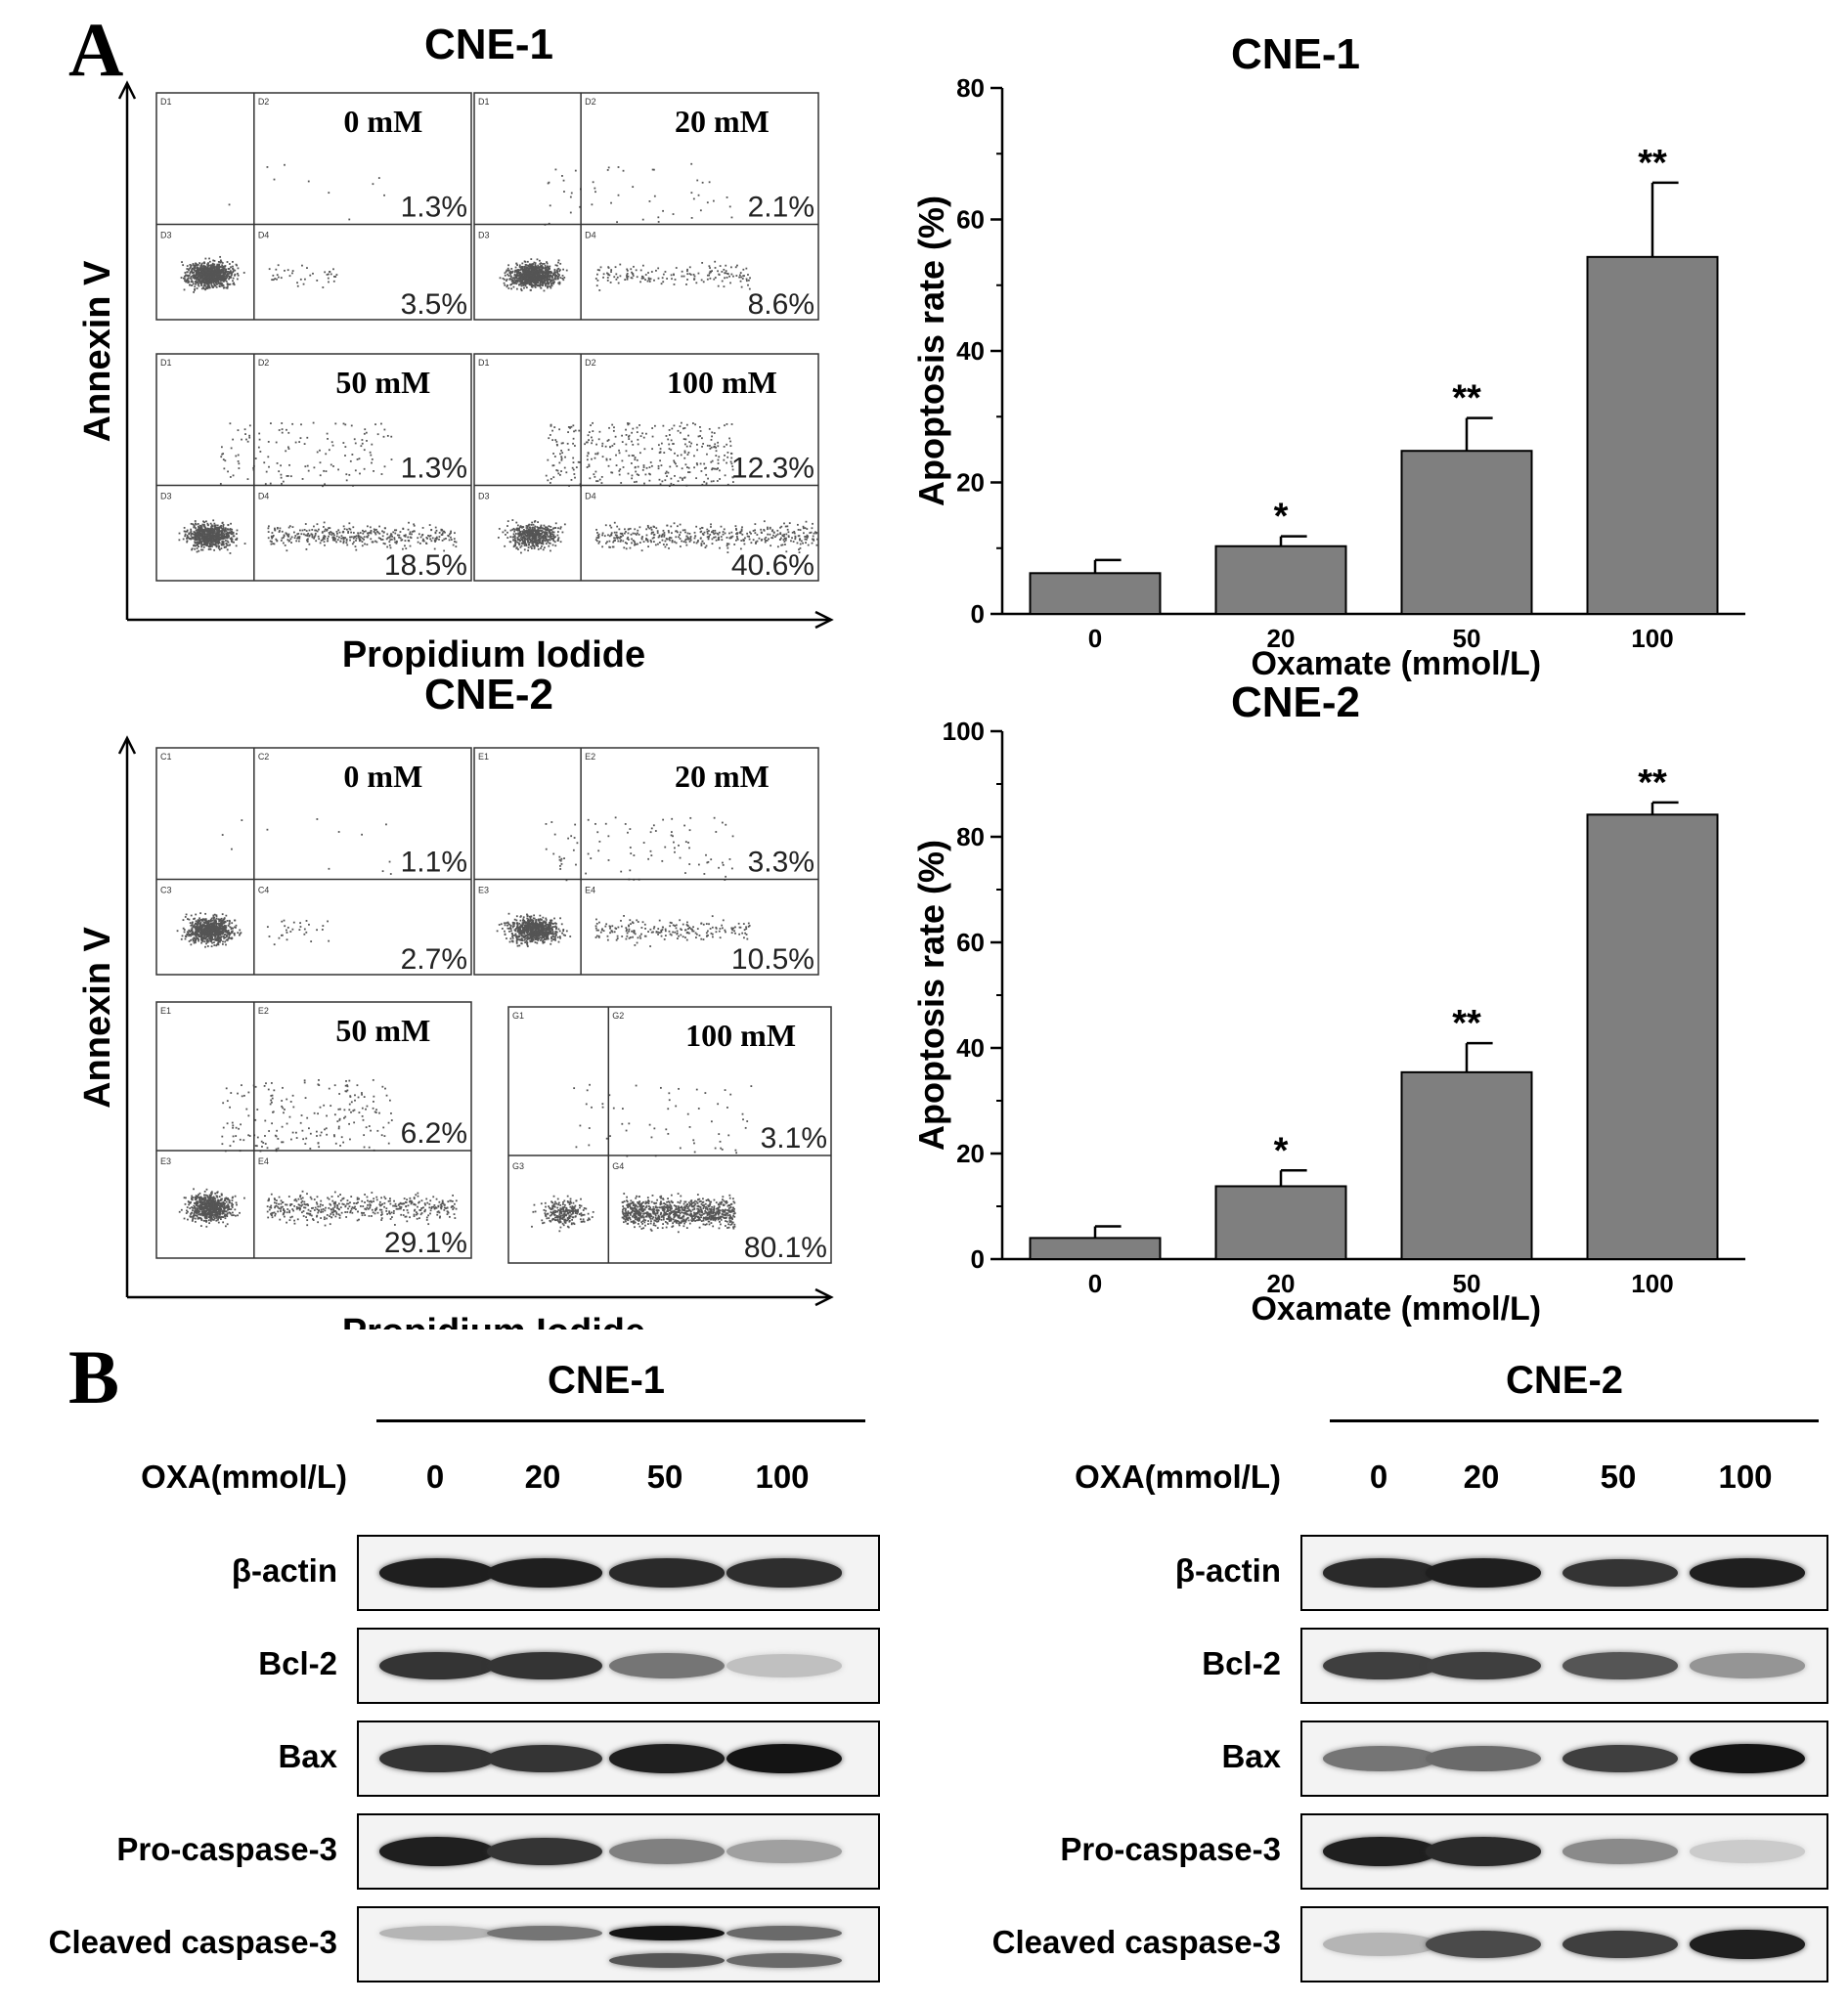 Image resolution: width=1848 pixels, height=2004 pixels. I want to click on flow-x-arrow, so click(824, 620).